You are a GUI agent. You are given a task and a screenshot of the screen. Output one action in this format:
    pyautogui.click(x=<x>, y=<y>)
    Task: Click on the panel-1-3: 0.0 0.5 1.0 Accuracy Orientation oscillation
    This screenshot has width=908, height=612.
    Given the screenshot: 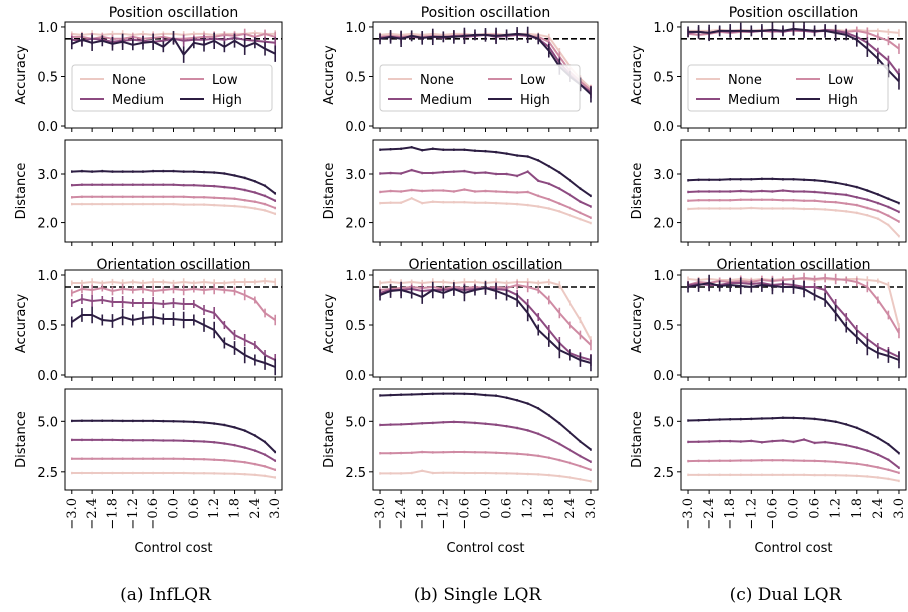 What is the action you would take?
    pyautogui.click(x=148, y=320)
    